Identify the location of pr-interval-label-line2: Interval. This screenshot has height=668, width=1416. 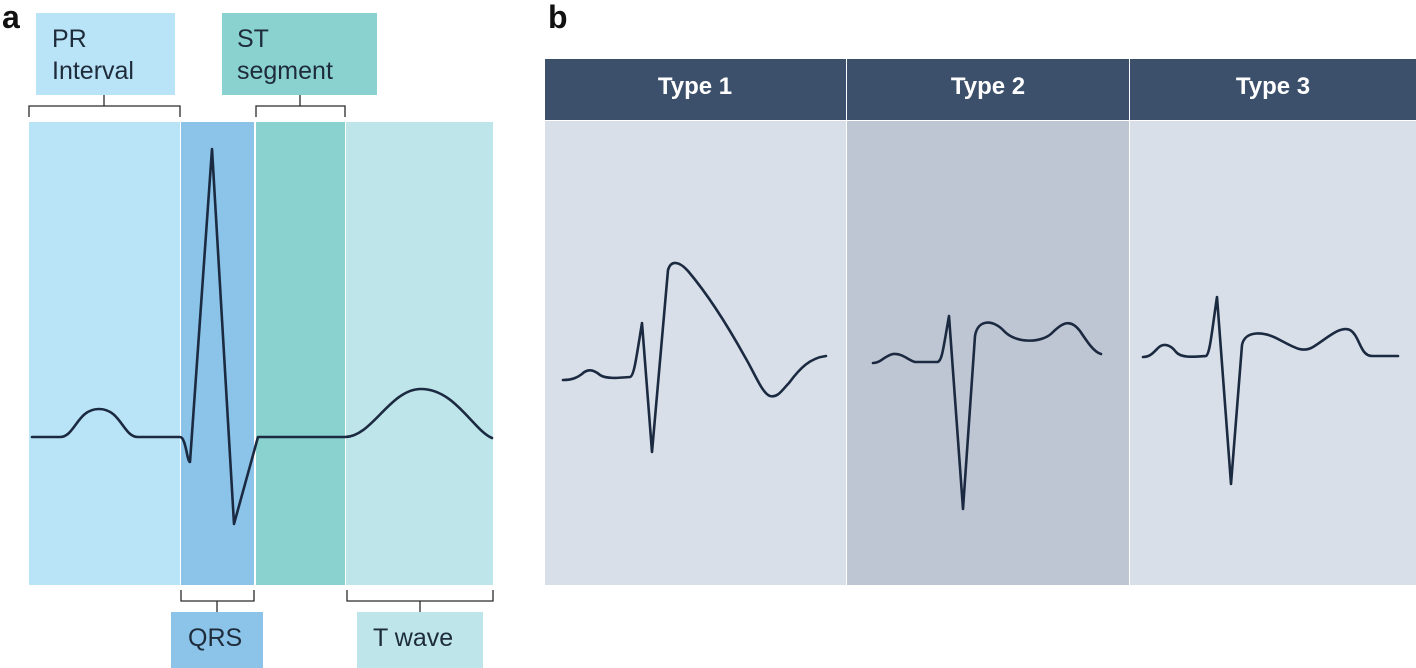
(93, 71).